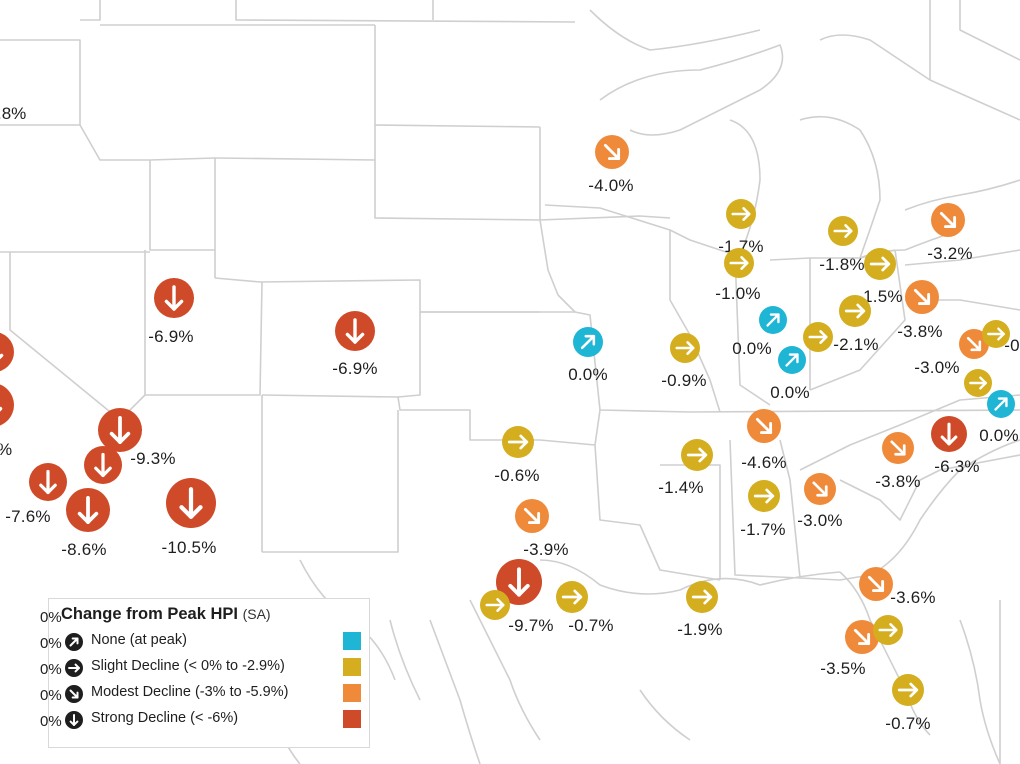 The image size is (1020, 764). I want to click on hpi-marker-mo-kc, so click(588, 342).